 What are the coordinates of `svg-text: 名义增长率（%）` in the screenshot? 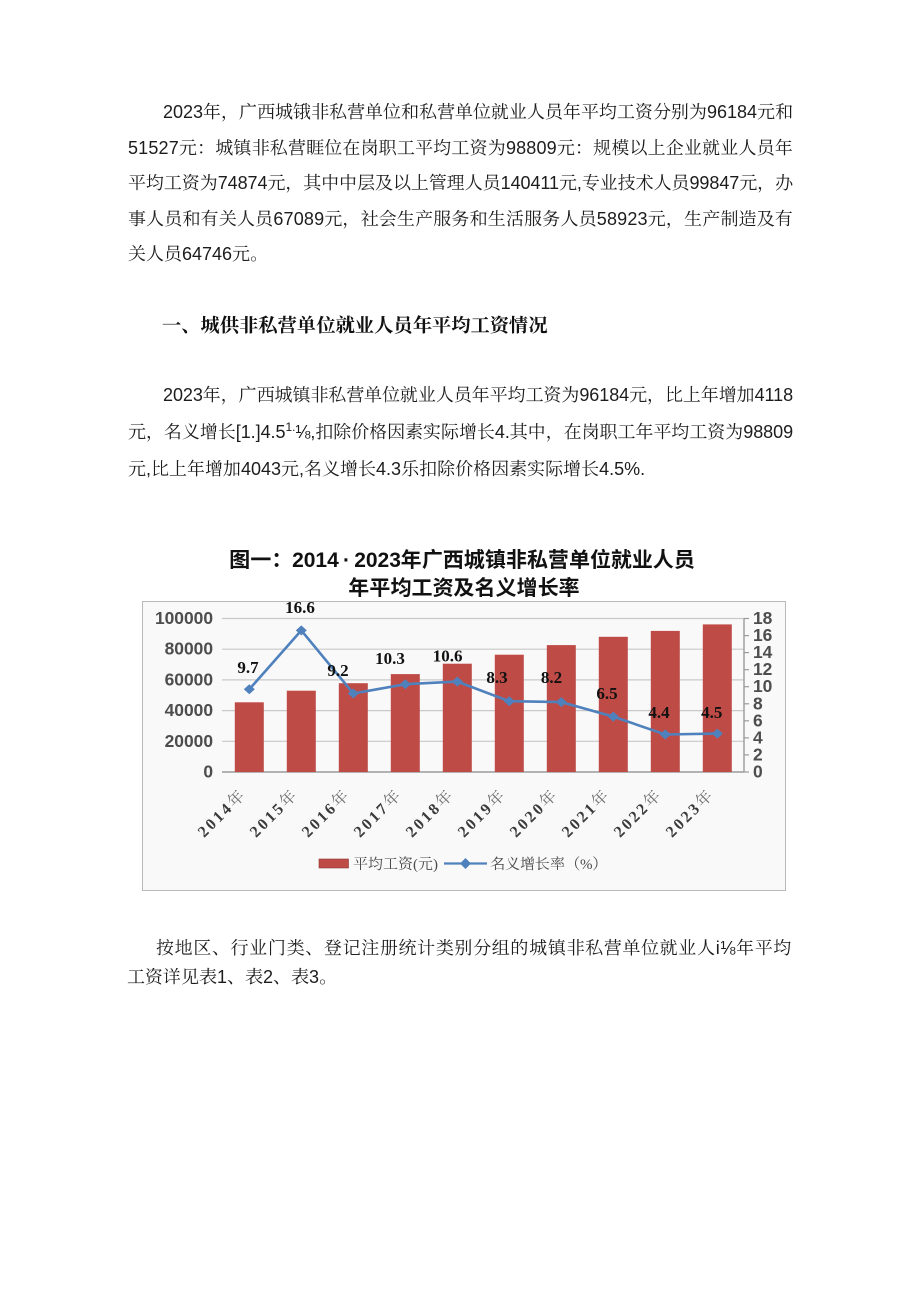 It's located at (549, 864).